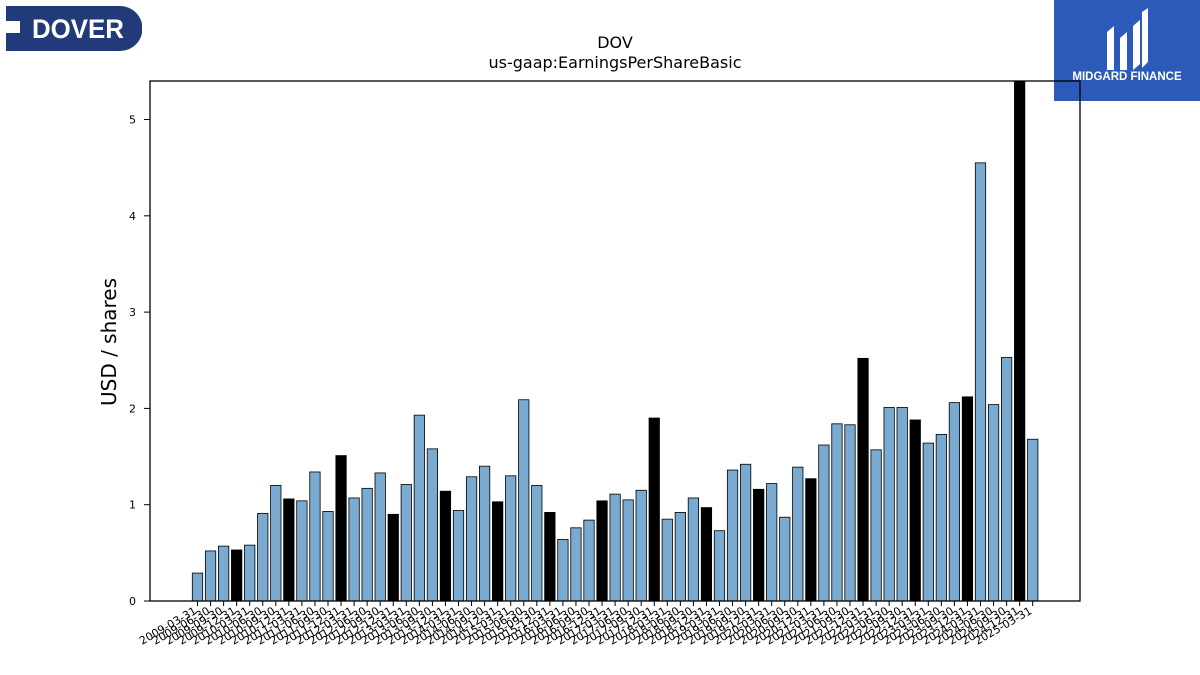 This screenshot has height=675, width=1200. Describe the element at coordinates (1127, 39) in the screenshot. I see `midgard-mark-icon` at that location.